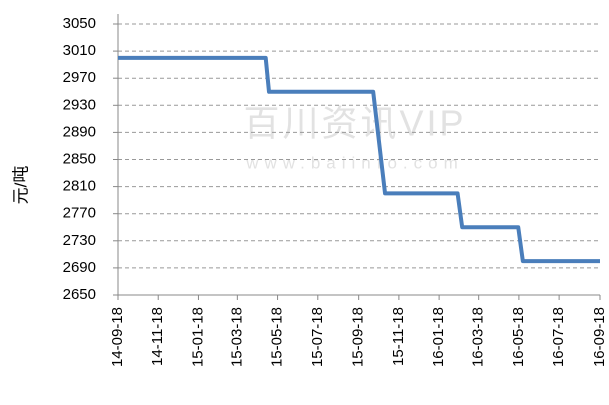 The width and height of the screenshot is (609, 405). What do you see at coordinates (79, 186) in the screenshot?
I see `y-tick-label: 2810` at bounding box center [79, 186].